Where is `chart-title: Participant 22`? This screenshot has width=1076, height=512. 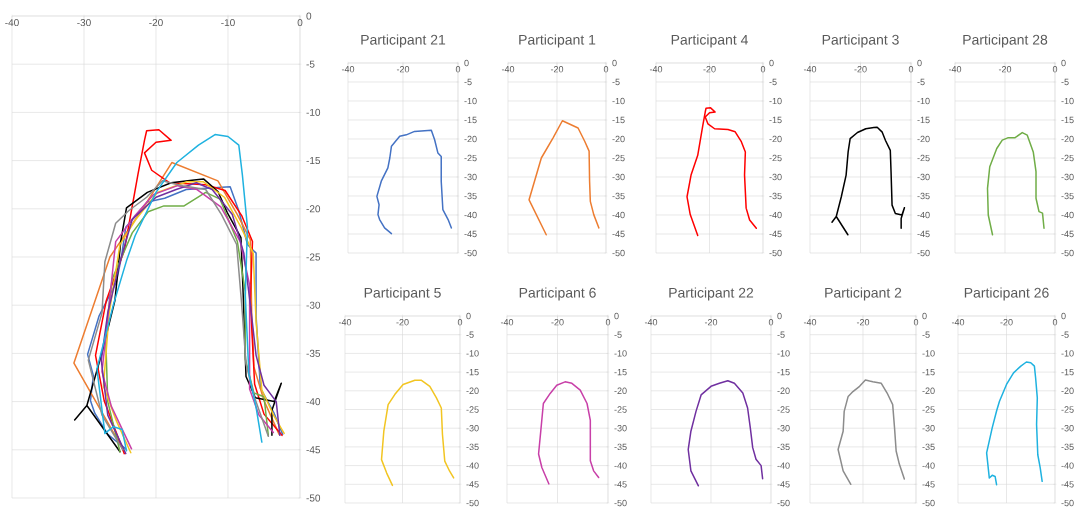 chart-title: Participant 22 is located at coordinates (711, 294).